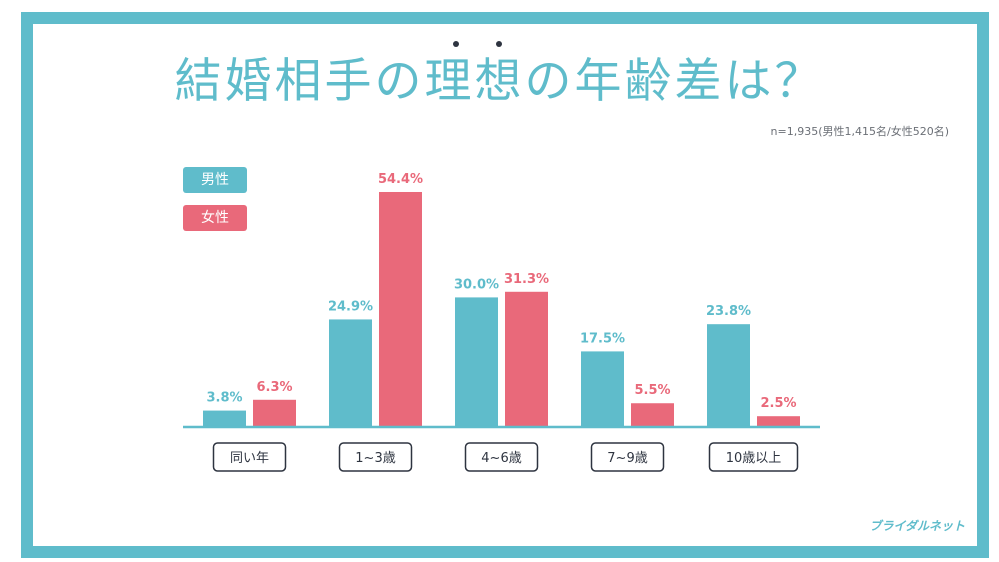 The width and height of the screenshot is (999, 562). Describe the element at coordinates (526, 279) in the screenshot. I see `data-label: 31.3%` at that location.